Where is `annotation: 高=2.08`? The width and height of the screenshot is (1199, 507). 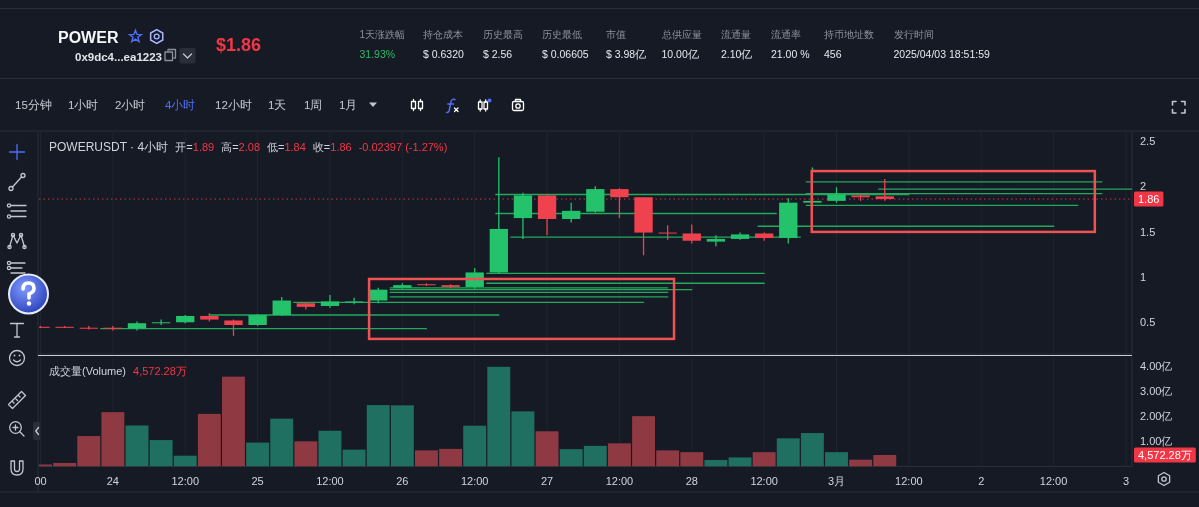 annotation: 高=2.08 is located at coordinates (241, 146).